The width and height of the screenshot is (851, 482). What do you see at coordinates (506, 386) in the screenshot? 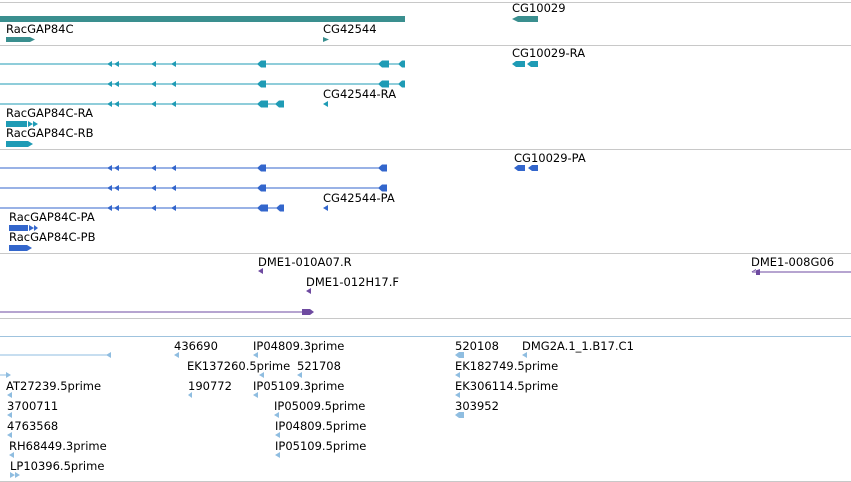
I see `est-label-ek306114: EK306114.5prime` at bounding box center [506, 386].